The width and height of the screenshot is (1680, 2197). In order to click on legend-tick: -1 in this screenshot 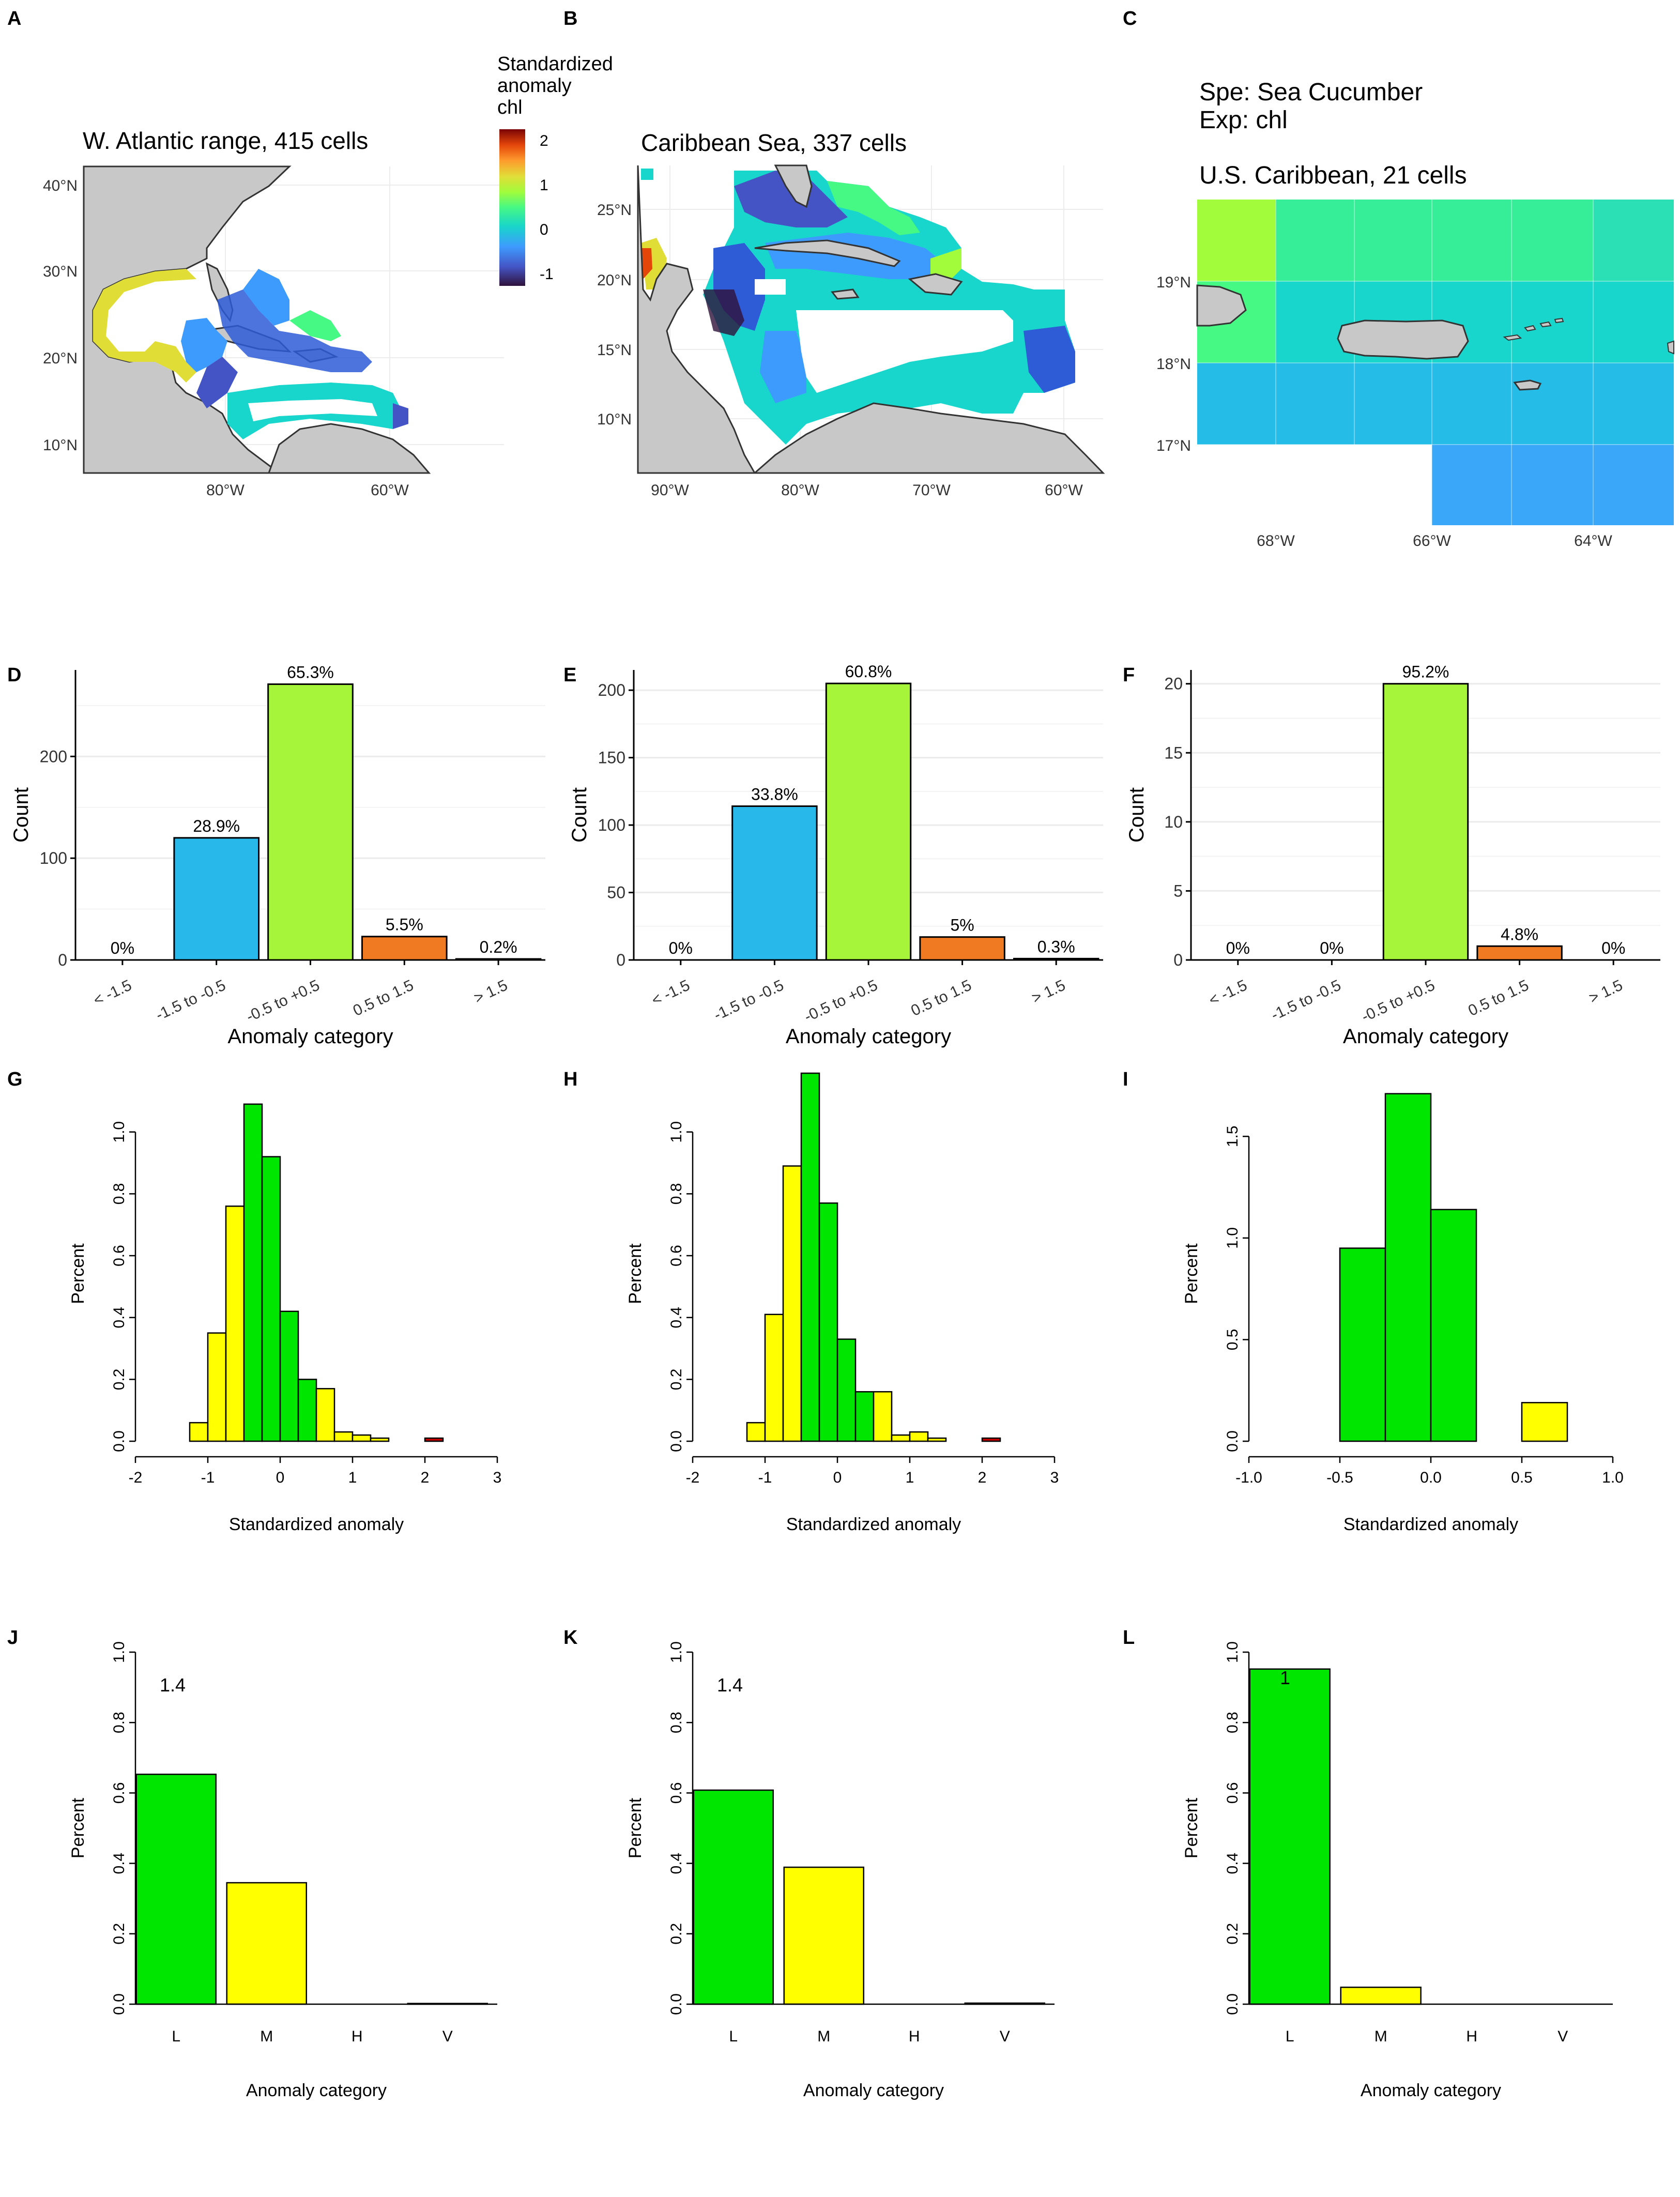, I will do `click(547, 274)`.